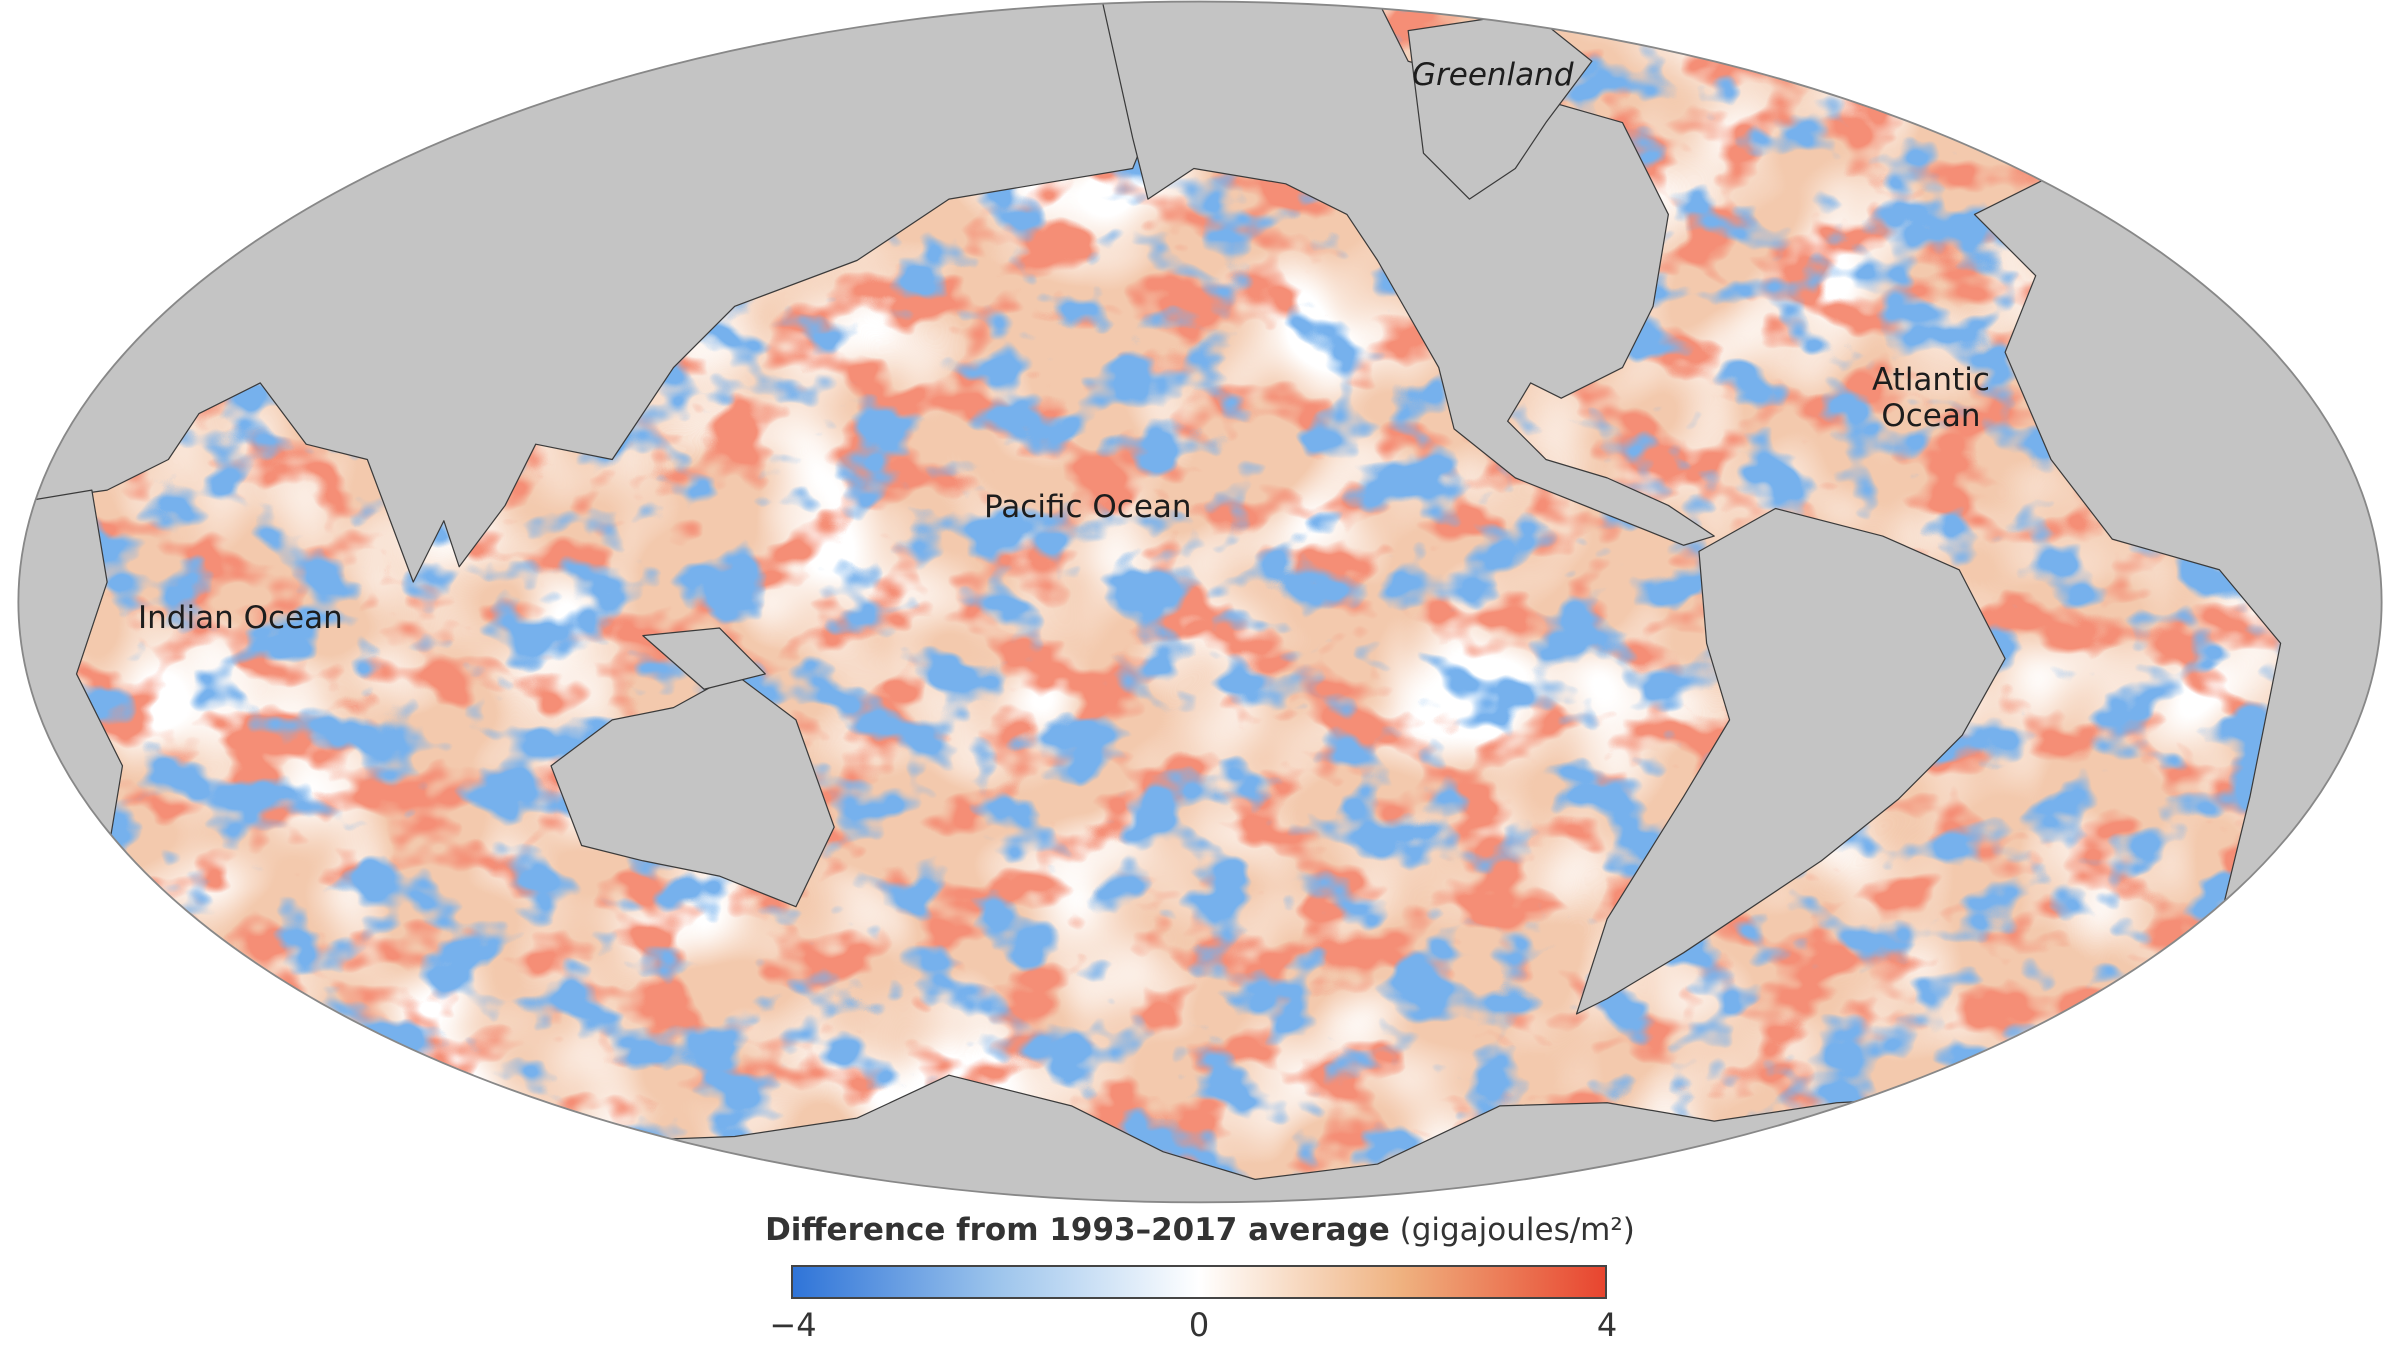 The image size is (2400, 1350). Describe the element at coordinates (1088, 507) in the screenshot. I see `label-pacific-ocean: Pacific Ocean` at that location.